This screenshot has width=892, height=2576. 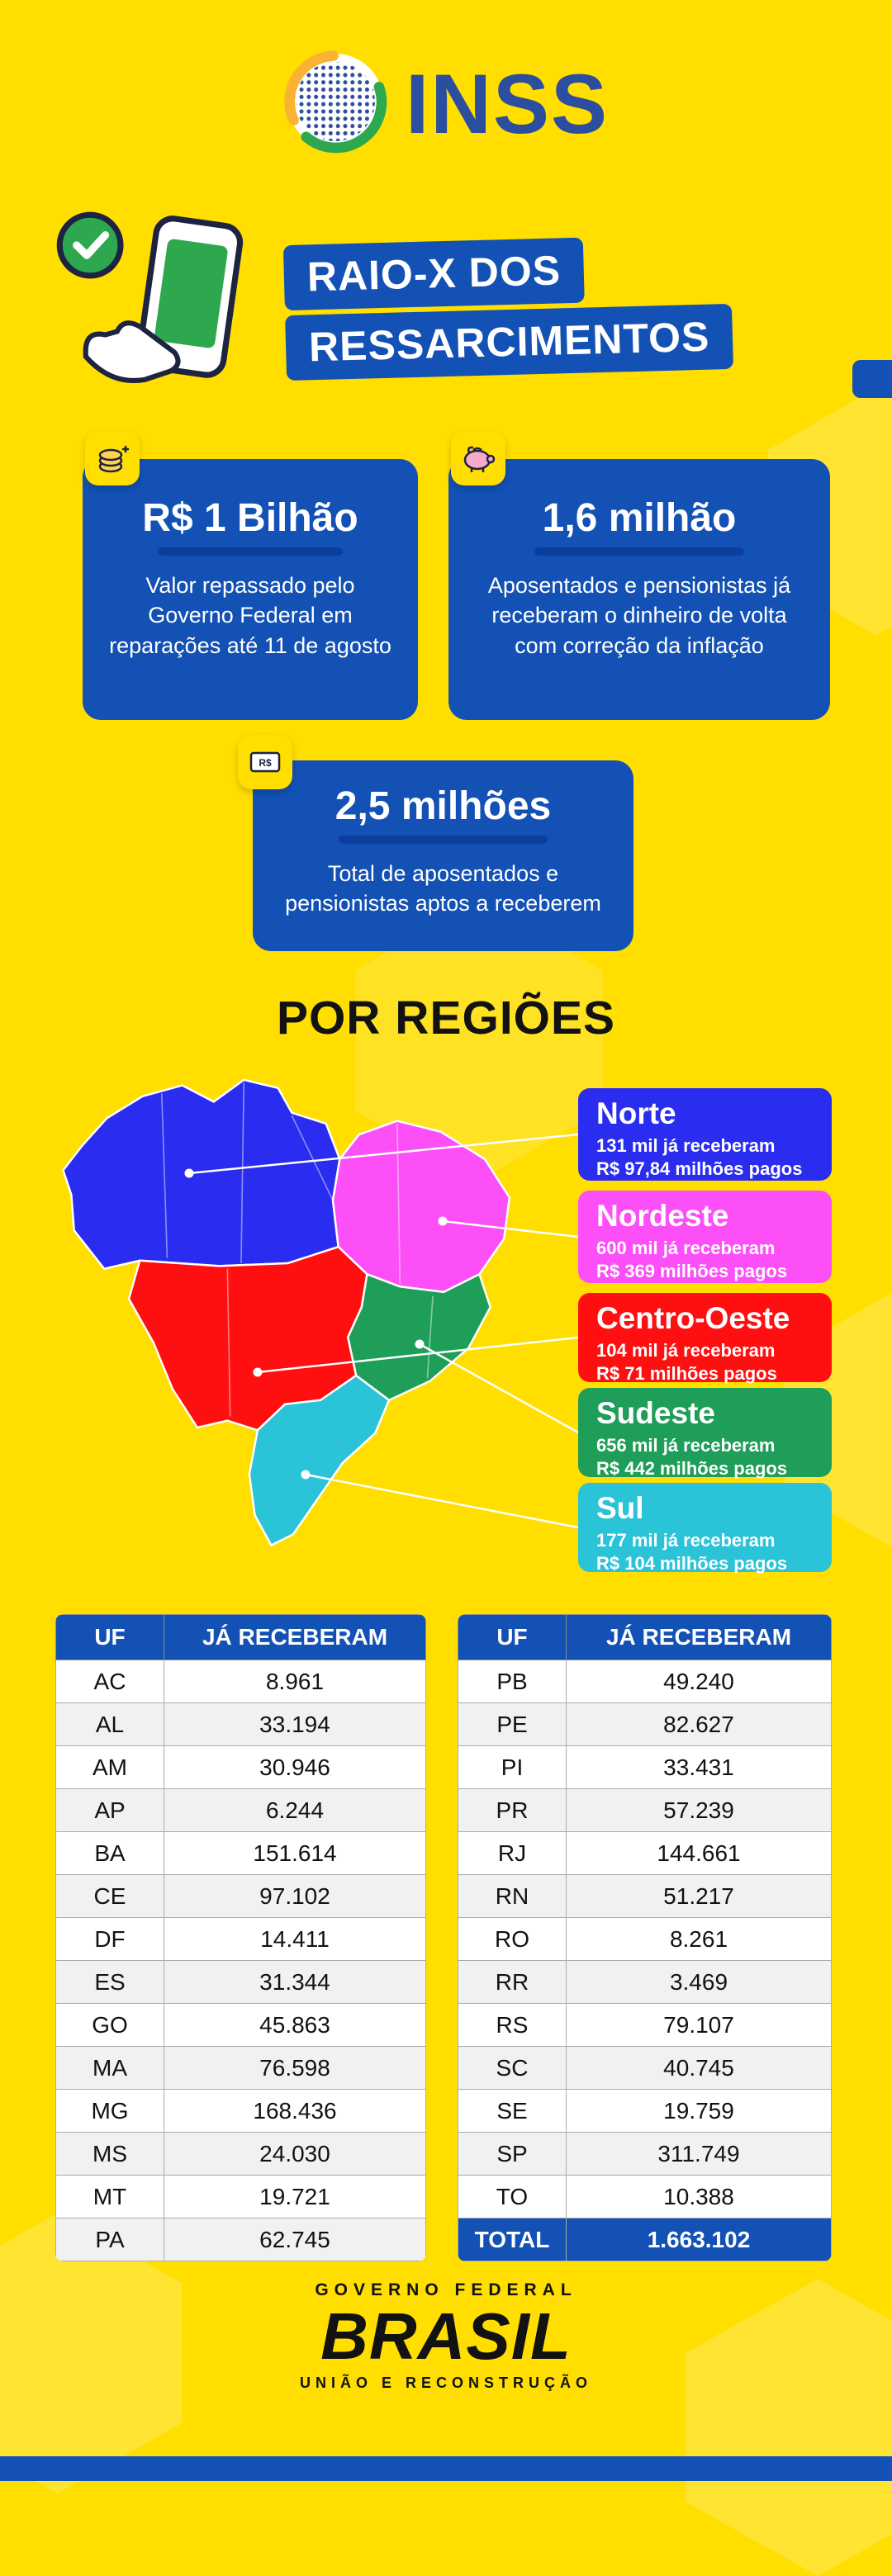 I want to click on value-cell: 151.614, so click(x=295, y=1853).